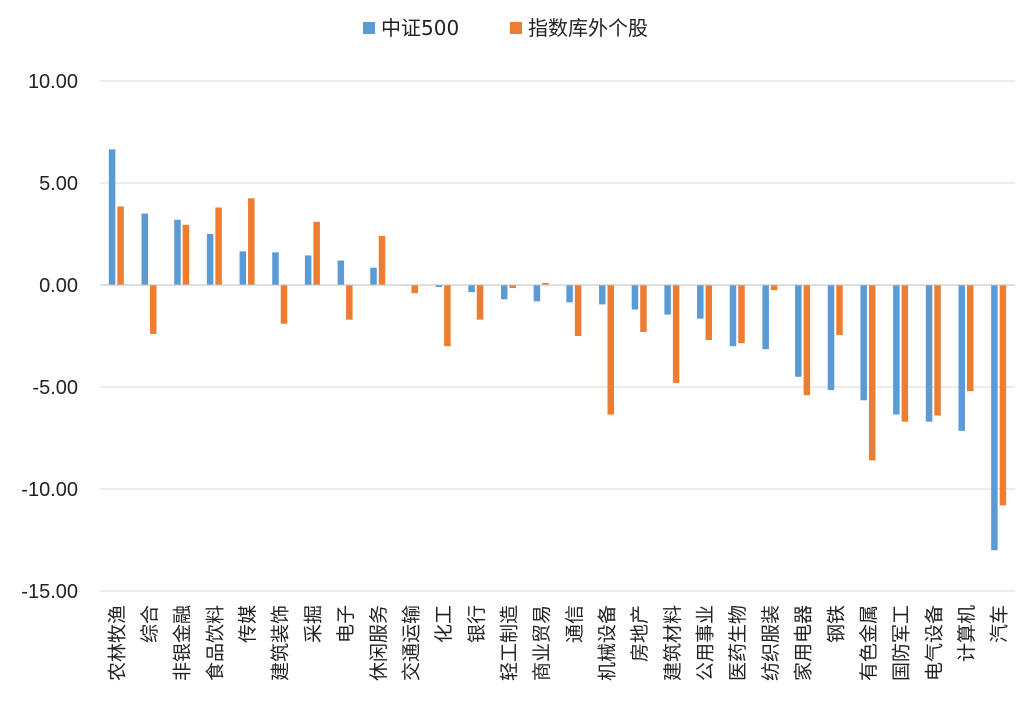 The height and width of the screenshot is (723, 1020). I want to click on category-label: 食品饮料, so click(215, 643).